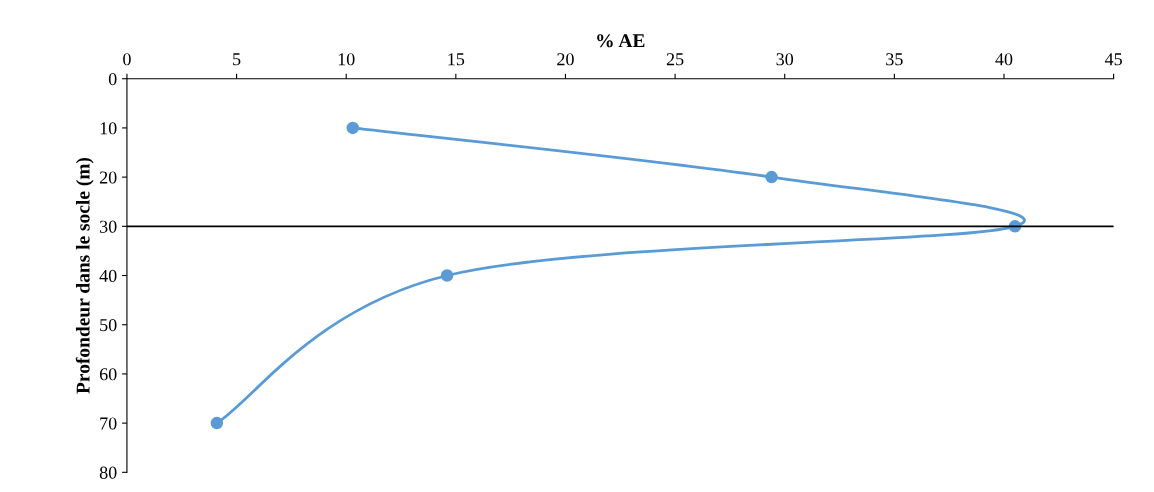 The width and height of the screenshot is (1154, 492). What do you see at coordinates (456, 59) in the screenshot?
I see `x-tick-label: 15` at bounding box center [456, 59].